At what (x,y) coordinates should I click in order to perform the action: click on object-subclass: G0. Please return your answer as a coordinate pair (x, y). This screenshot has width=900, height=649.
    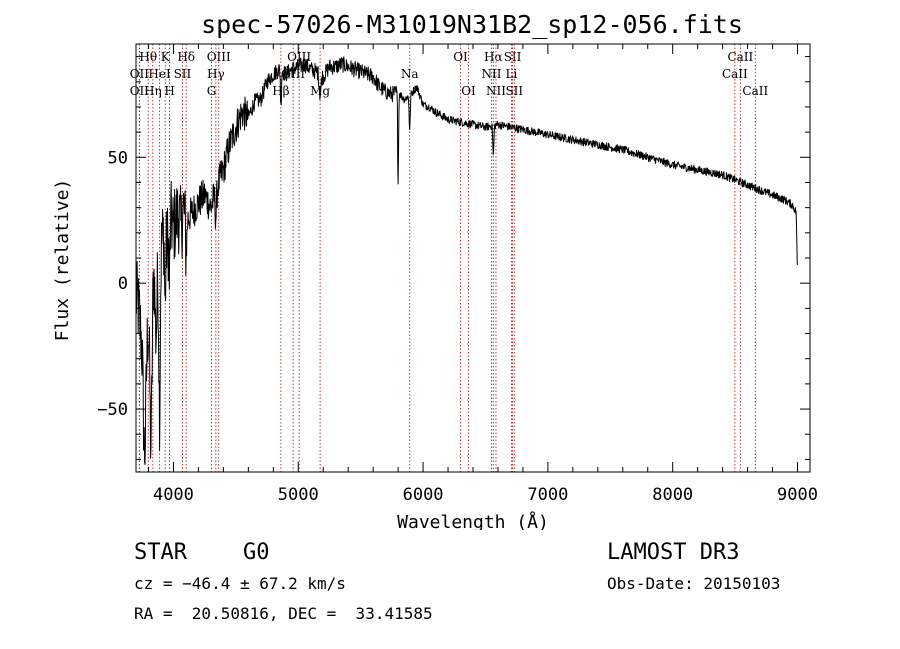
    Looking at the image, I should click on (256, 552).